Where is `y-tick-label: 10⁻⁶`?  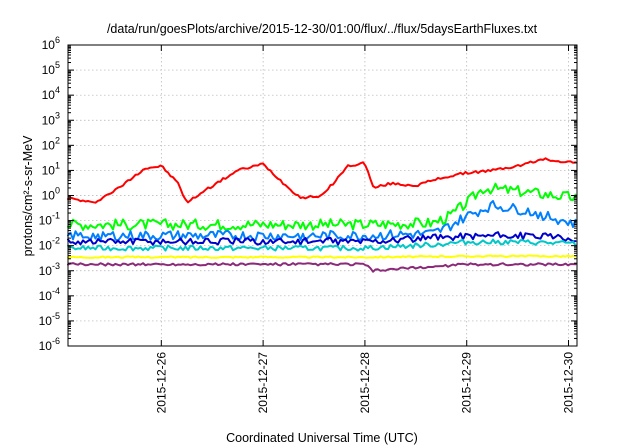
y-tick-label: 10⁻⁶ is located at coordinates (49, 344).